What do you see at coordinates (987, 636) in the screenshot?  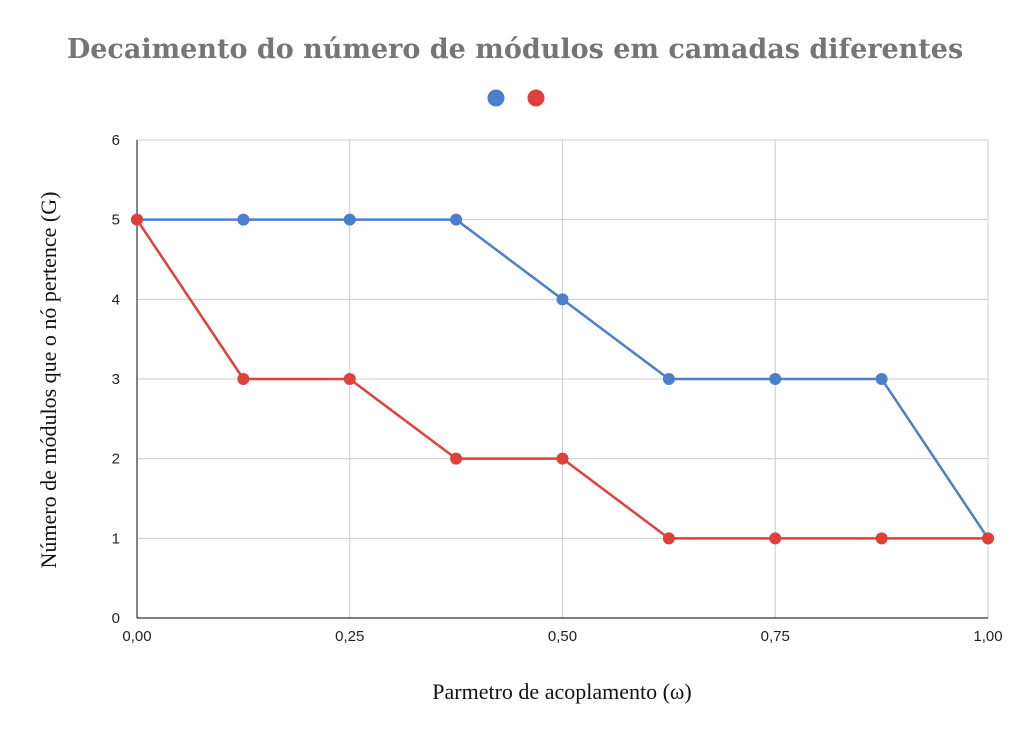 I see `x-tick-label: 1,00` at bounding box center [987, 636].